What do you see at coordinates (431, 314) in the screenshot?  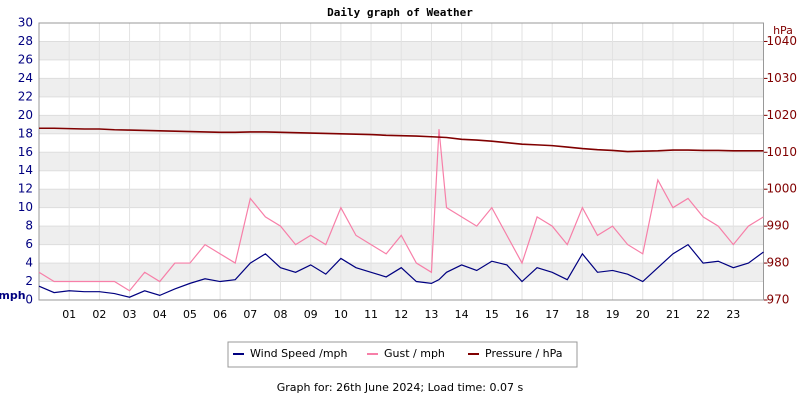 I see `x-tick-label: 13` at bounding box center [431, 314].